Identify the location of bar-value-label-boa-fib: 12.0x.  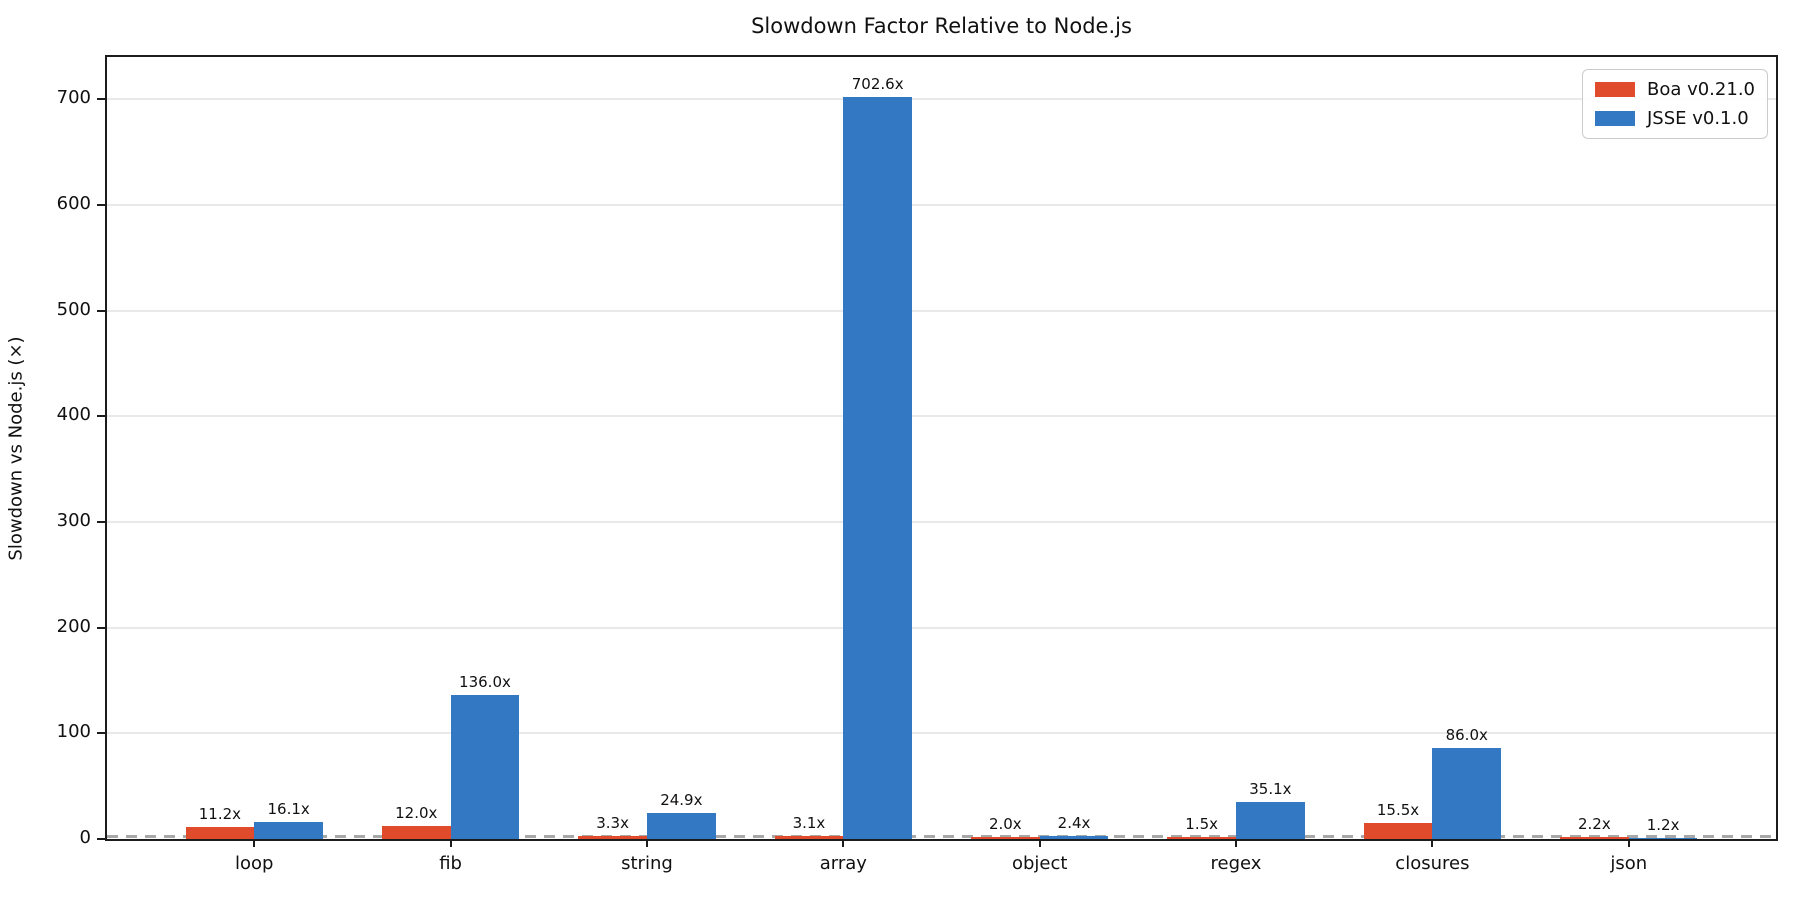
(416, 813).